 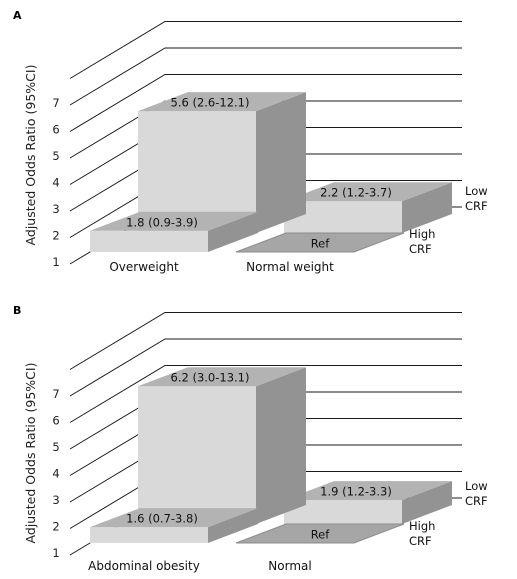 What do you see at coordinates (17, 310) in the screenshot?
I see `panel-letter: B` at bounding box center [17, 310].